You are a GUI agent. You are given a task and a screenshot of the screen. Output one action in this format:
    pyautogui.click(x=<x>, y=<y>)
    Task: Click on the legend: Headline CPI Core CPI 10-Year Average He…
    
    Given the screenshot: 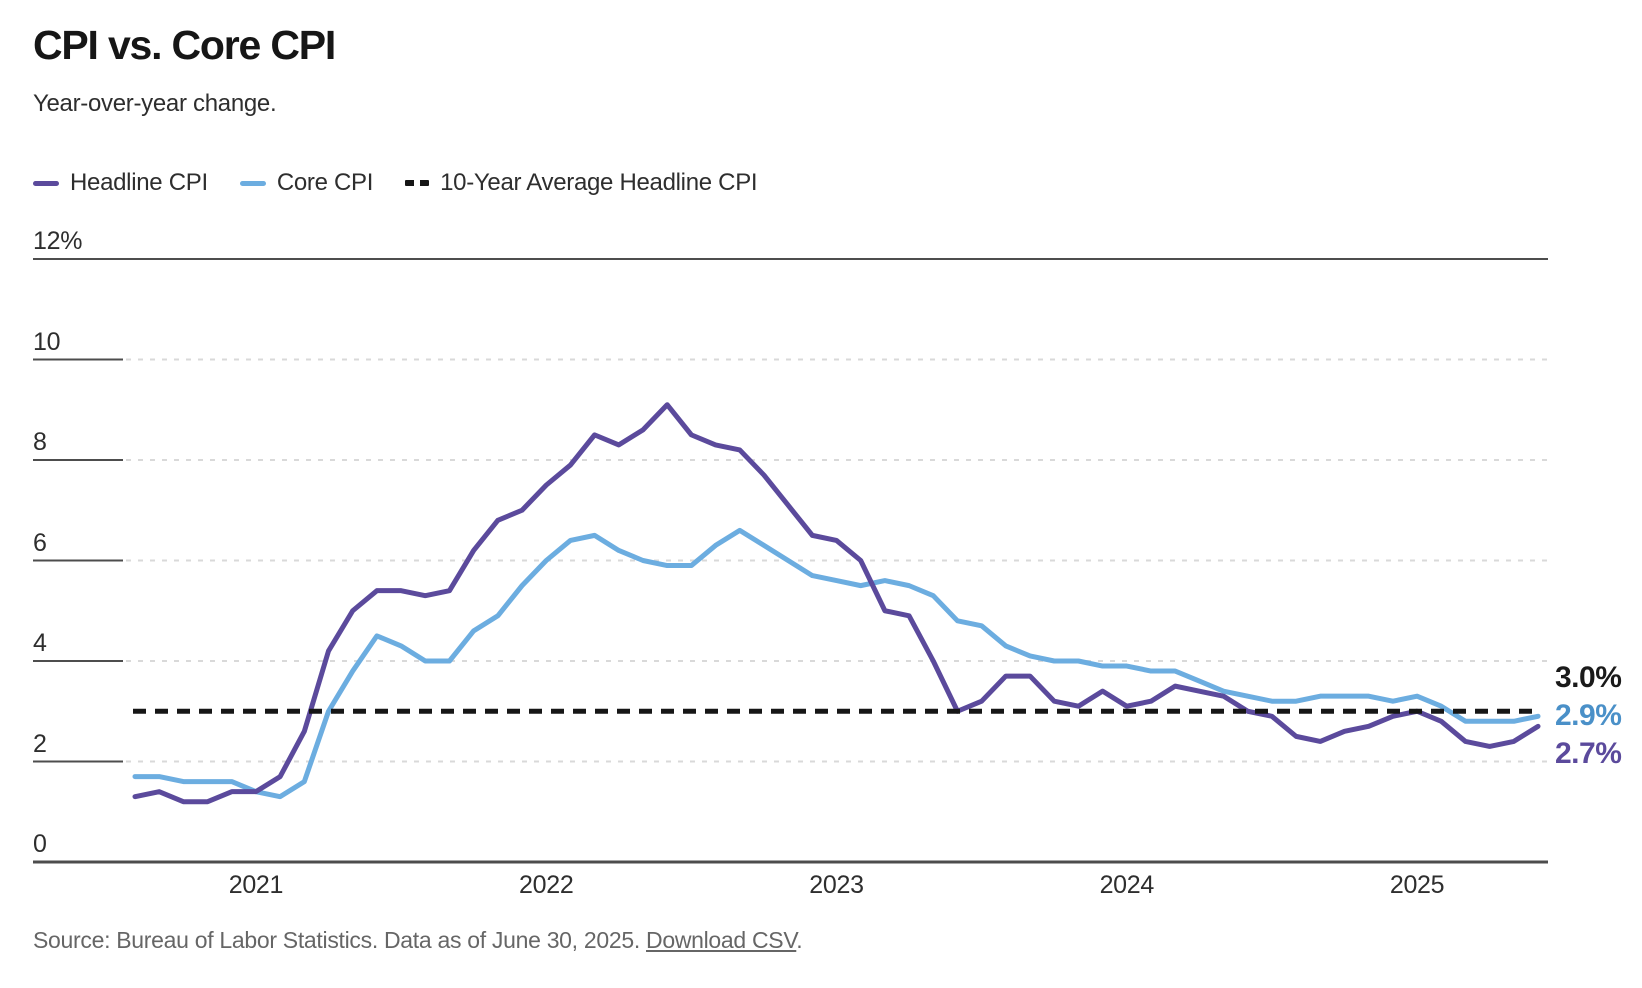 What is the action you would take?
    pyautogui.click(x=395, y=183)
    